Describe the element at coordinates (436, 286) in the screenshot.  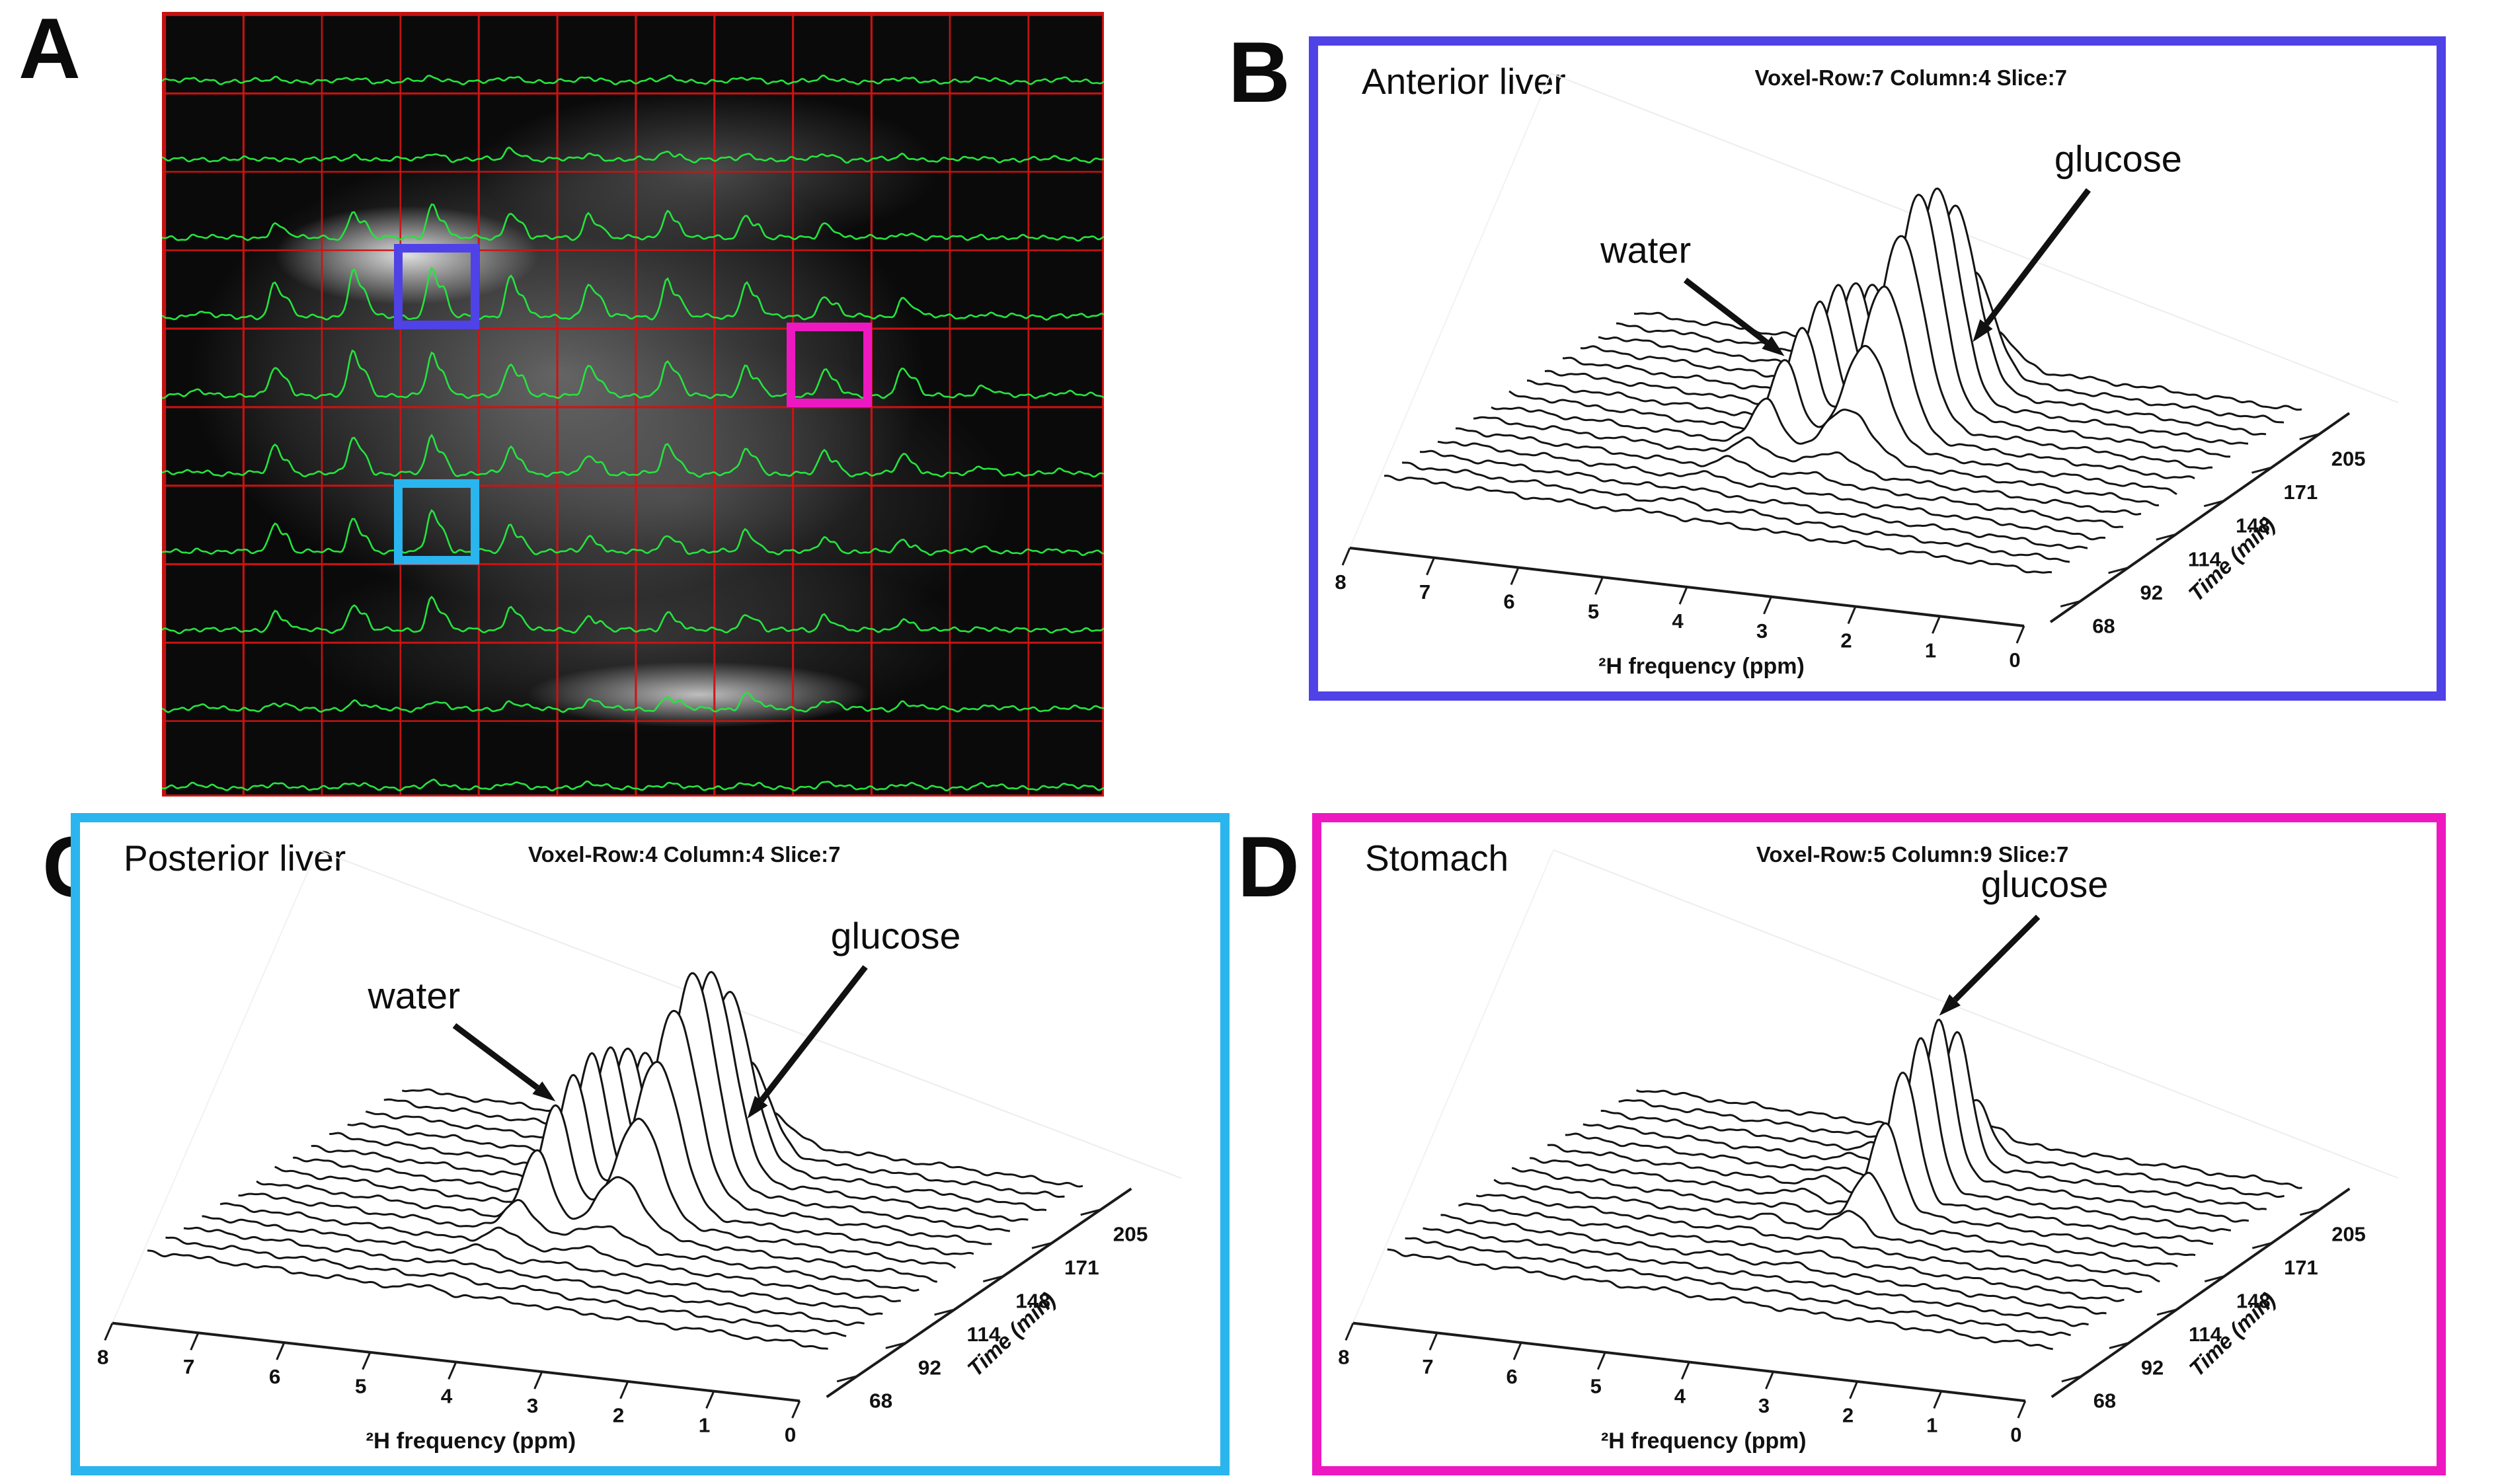
I see `anterior-liver-voxel-box` at that location.